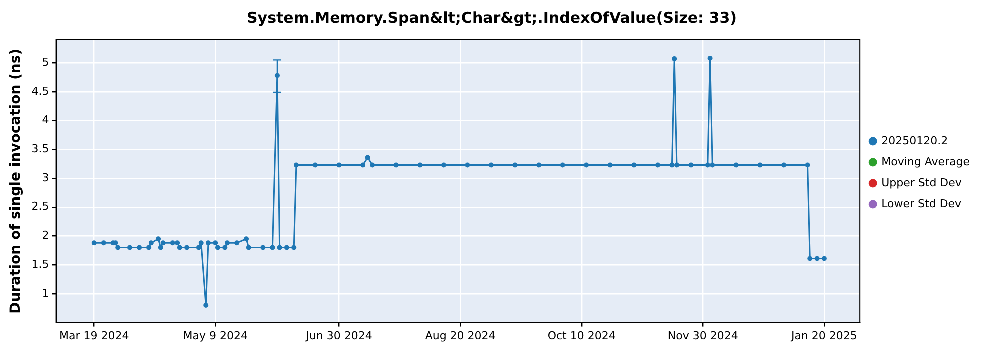  I want to click on y-tick-label: 2.5, so click(41, 207).